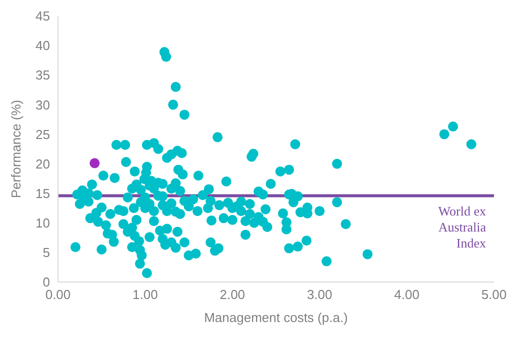  I want to click on ref-line-label: World ex Australia Index, so click(462, 227).